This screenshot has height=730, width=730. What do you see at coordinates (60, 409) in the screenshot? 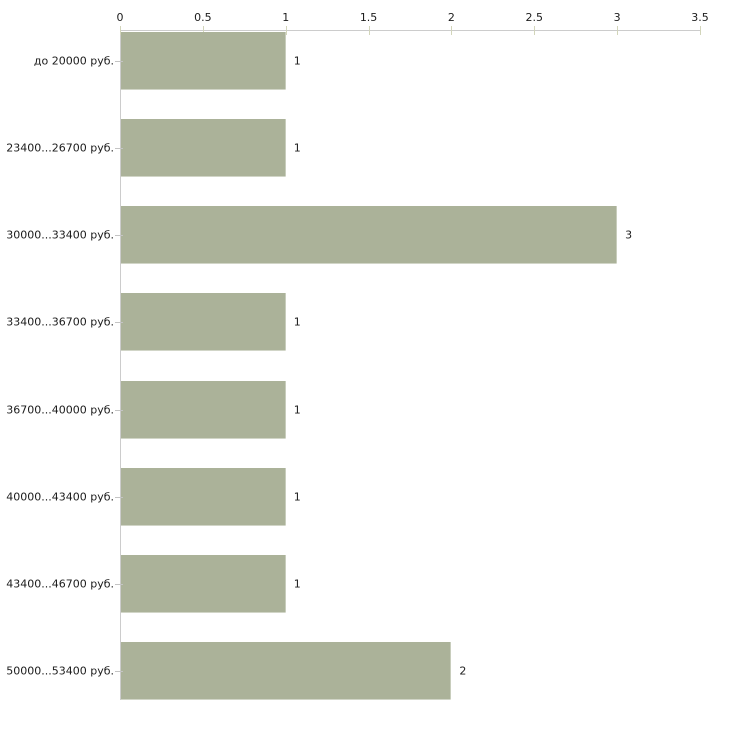
I see `category-label: 36700...40000 руб.` at bounding box center [60, 409].